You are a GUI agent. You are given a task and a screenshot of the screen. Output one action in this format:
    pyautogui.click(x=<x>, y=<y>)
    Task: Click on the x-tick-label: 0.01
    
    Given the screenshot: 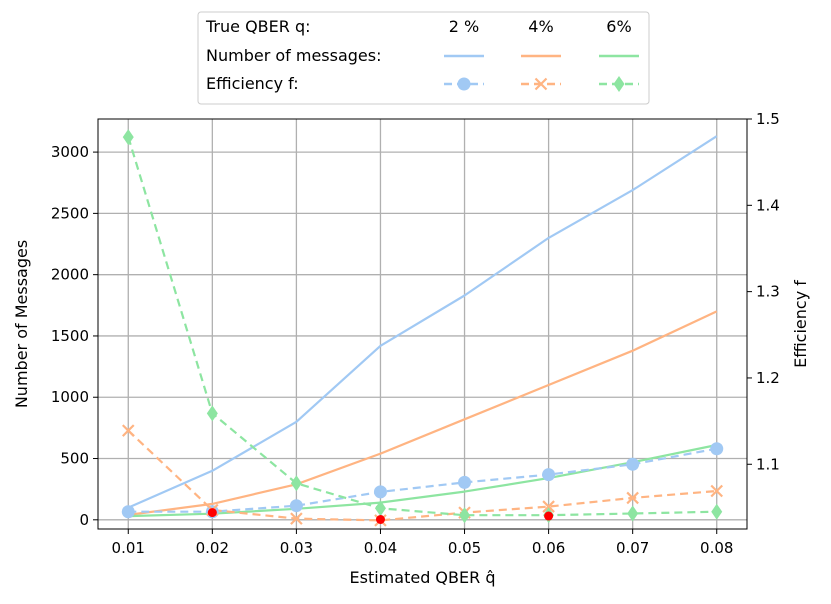 What is the action you would take?
    pyautogui.click(x=128, y=548)
    